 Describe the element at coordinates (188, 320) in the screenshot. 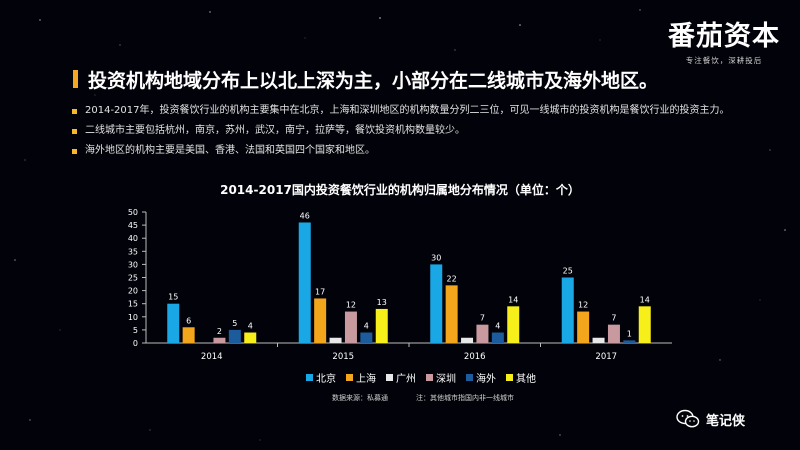

I see `bar-value-label: 6` at that location.